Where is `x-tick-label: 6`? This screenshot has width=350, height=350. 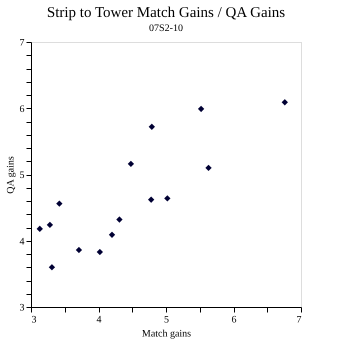 x-tick-label: 6 is located at coordinates (234, 320).